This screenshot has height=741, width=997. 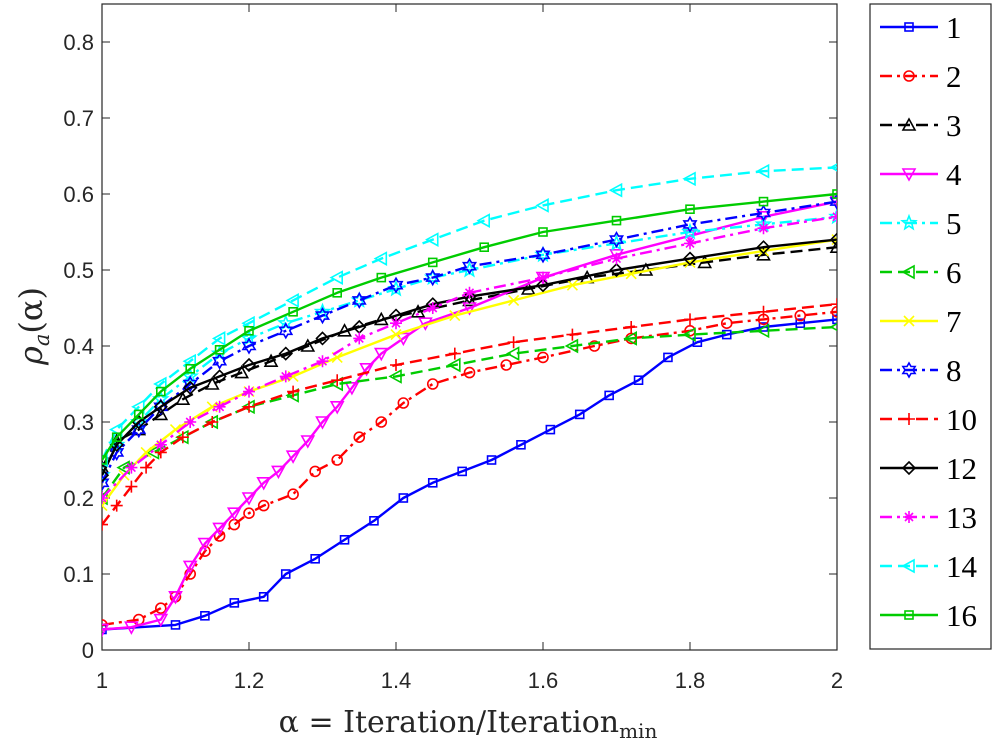 What do you see at coordinates (928, 517) in the screenshot?
I see `legend-item-13: 13` at bounding box center [928, 517].